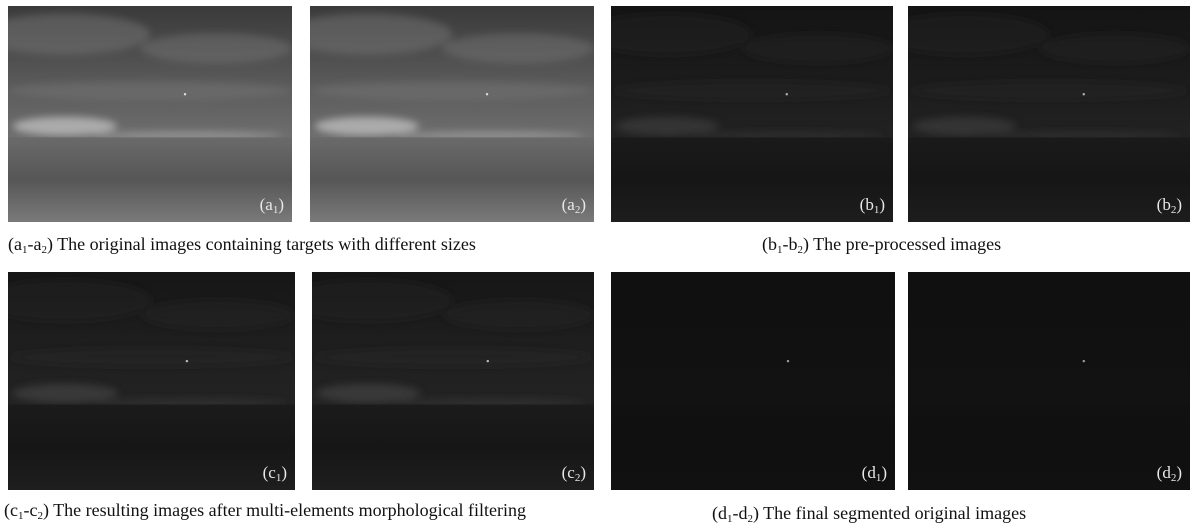 The width and height of the screenshot is (1193, 526). What do you see at coordinates (1169, 205) in the screenshot?
I see `panel-label: (b2)` at bounding box center [1169, 205].